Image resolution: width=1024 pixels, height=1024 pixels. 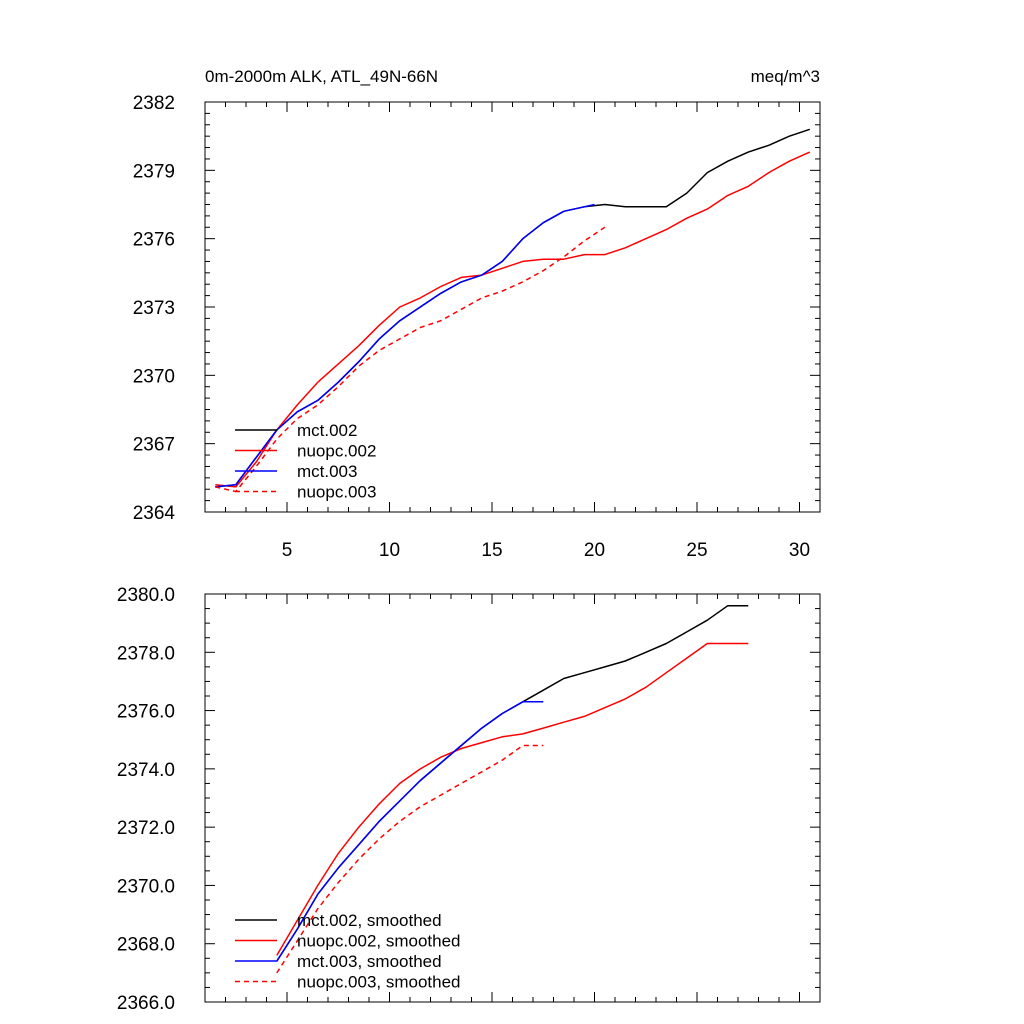 What do you see at coordinates (336, 492) in the screenshot?
I see `legend-label: nuopc.003` at bounding box center [336, 492].